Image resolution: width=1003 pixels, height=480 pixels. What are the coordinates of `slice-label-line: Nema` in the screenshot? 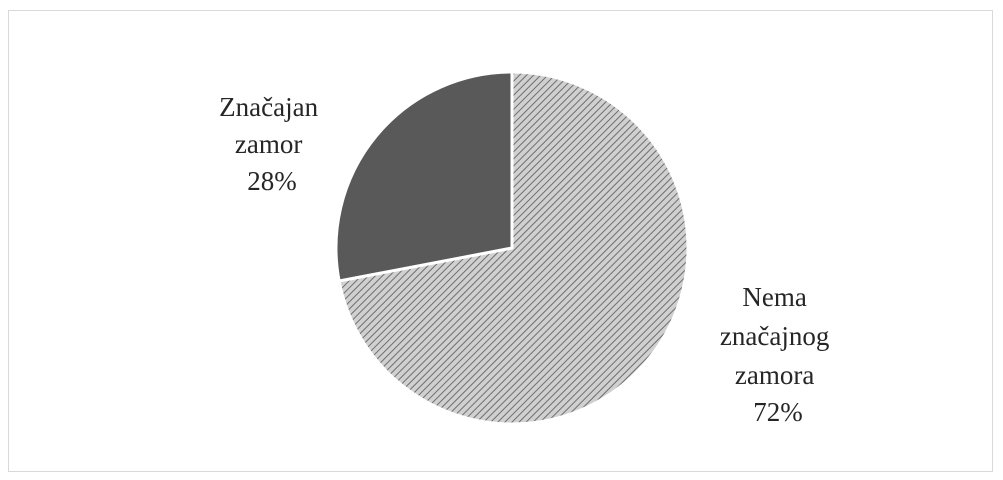 It's located at (774, 297).